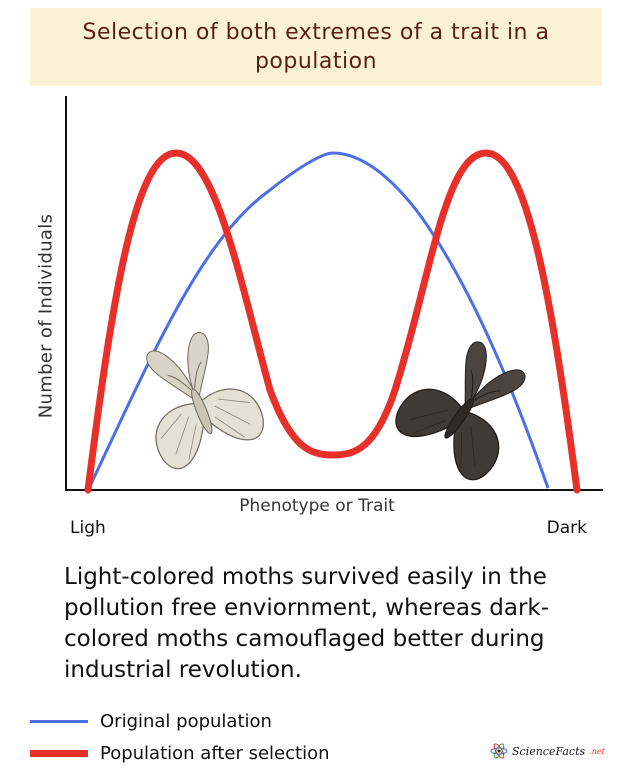 The image size is (634, 778). What do you see at coordinates (317, 506) in the screenshot?
I see `x-axis-label: Phenotype or Trait` at bounding box center [317, 506].